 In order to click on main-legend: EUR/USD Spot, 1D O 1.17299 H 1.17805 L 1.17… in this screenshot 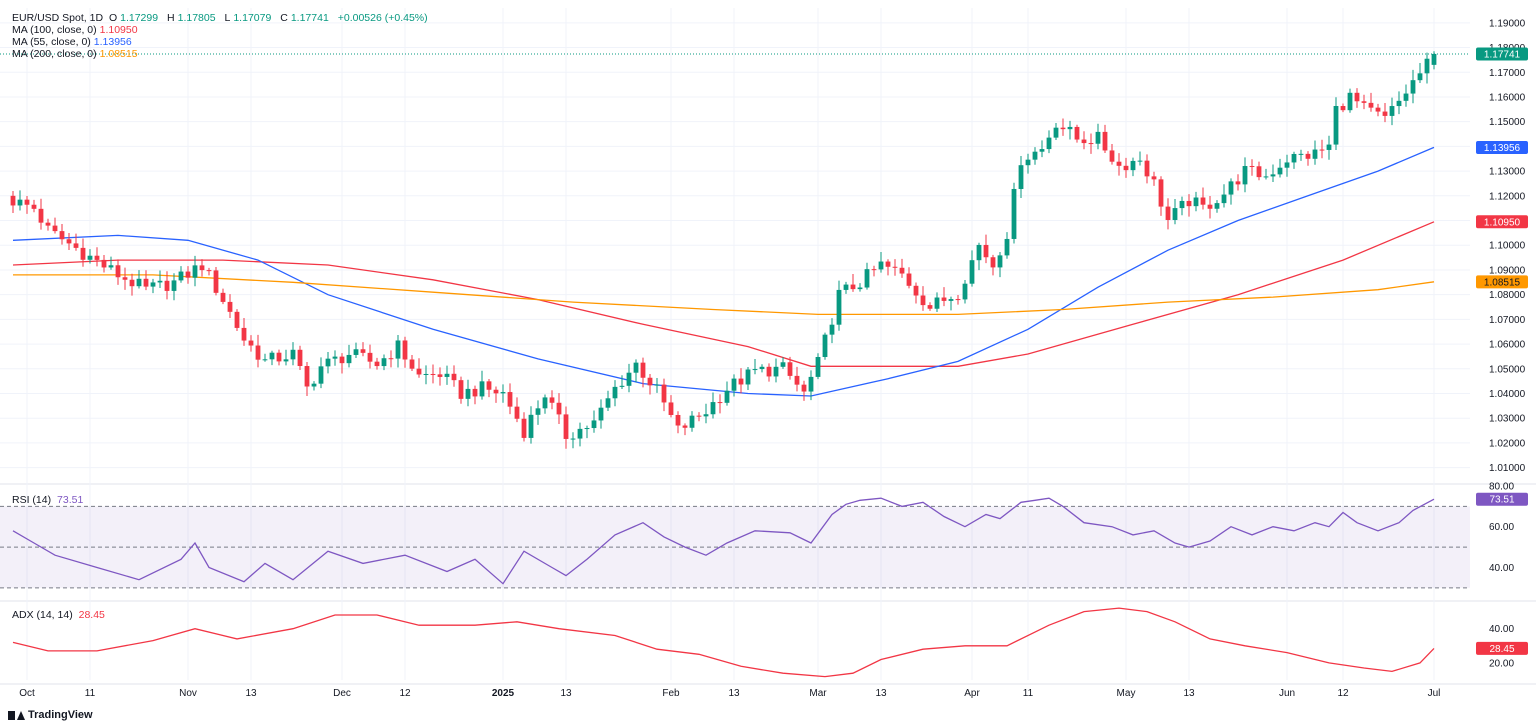, I will do `click(221, 36)`.